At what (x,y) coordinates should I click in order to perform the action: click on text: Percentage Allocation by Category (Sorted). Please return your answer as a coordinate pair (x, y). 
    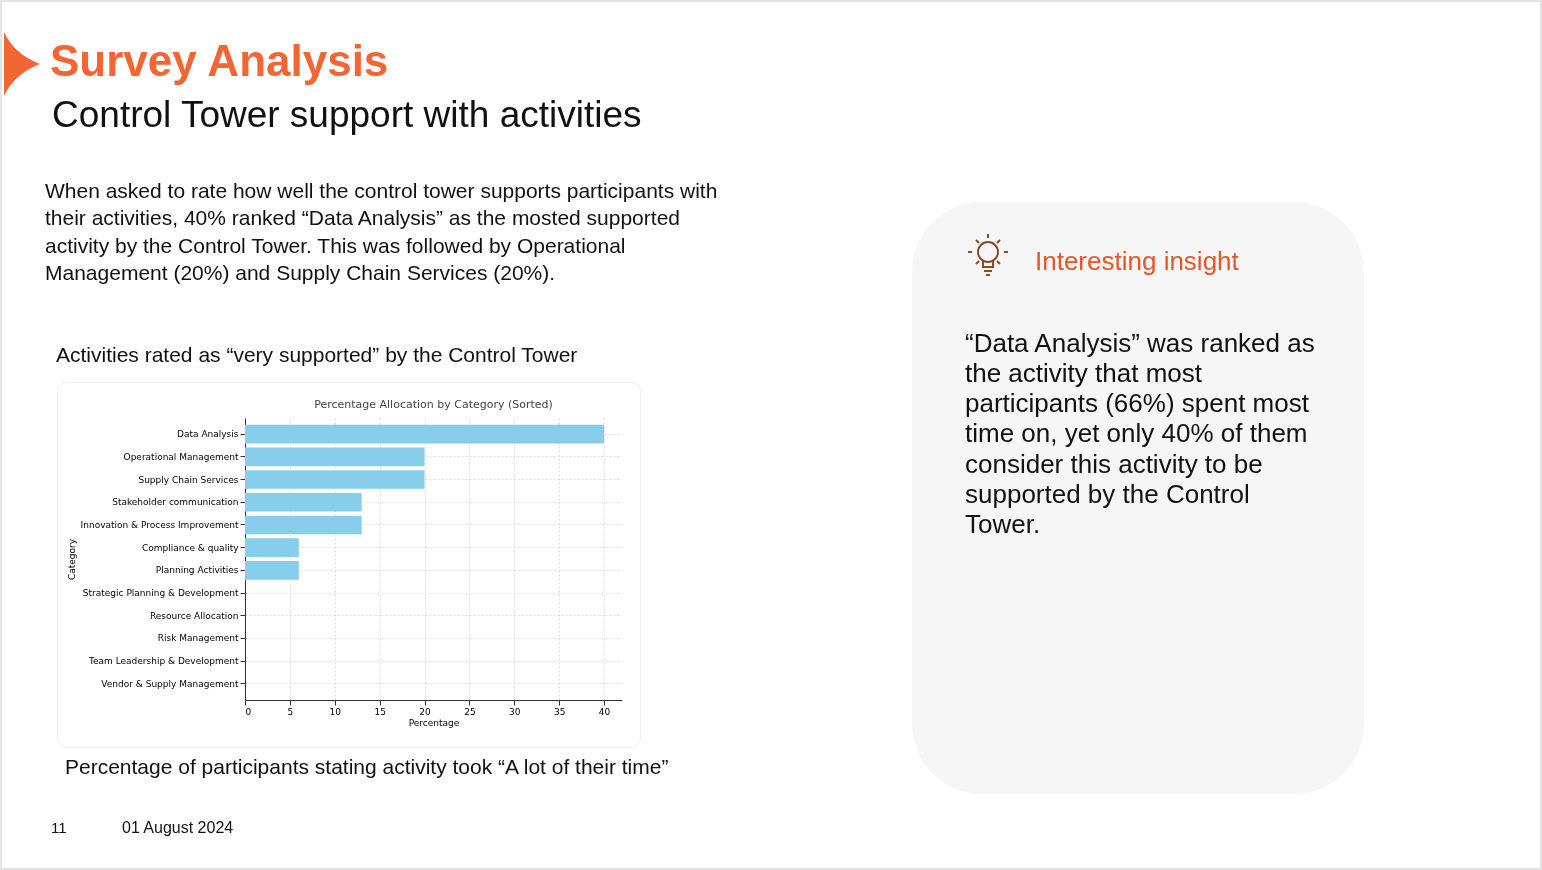
    Looking at the image, I should click on (433, 404).